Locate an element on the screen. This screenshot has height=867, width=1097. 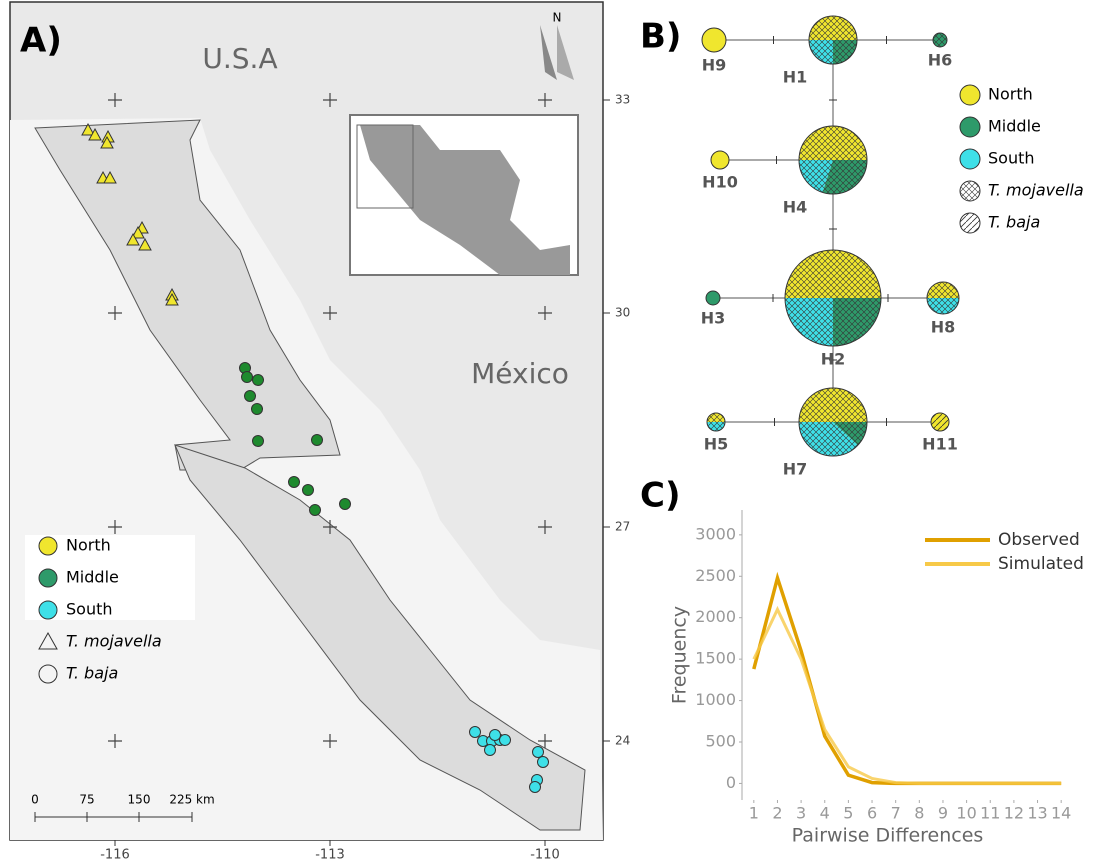
haplotype-label: H9 is located at coordinates (714, 65).